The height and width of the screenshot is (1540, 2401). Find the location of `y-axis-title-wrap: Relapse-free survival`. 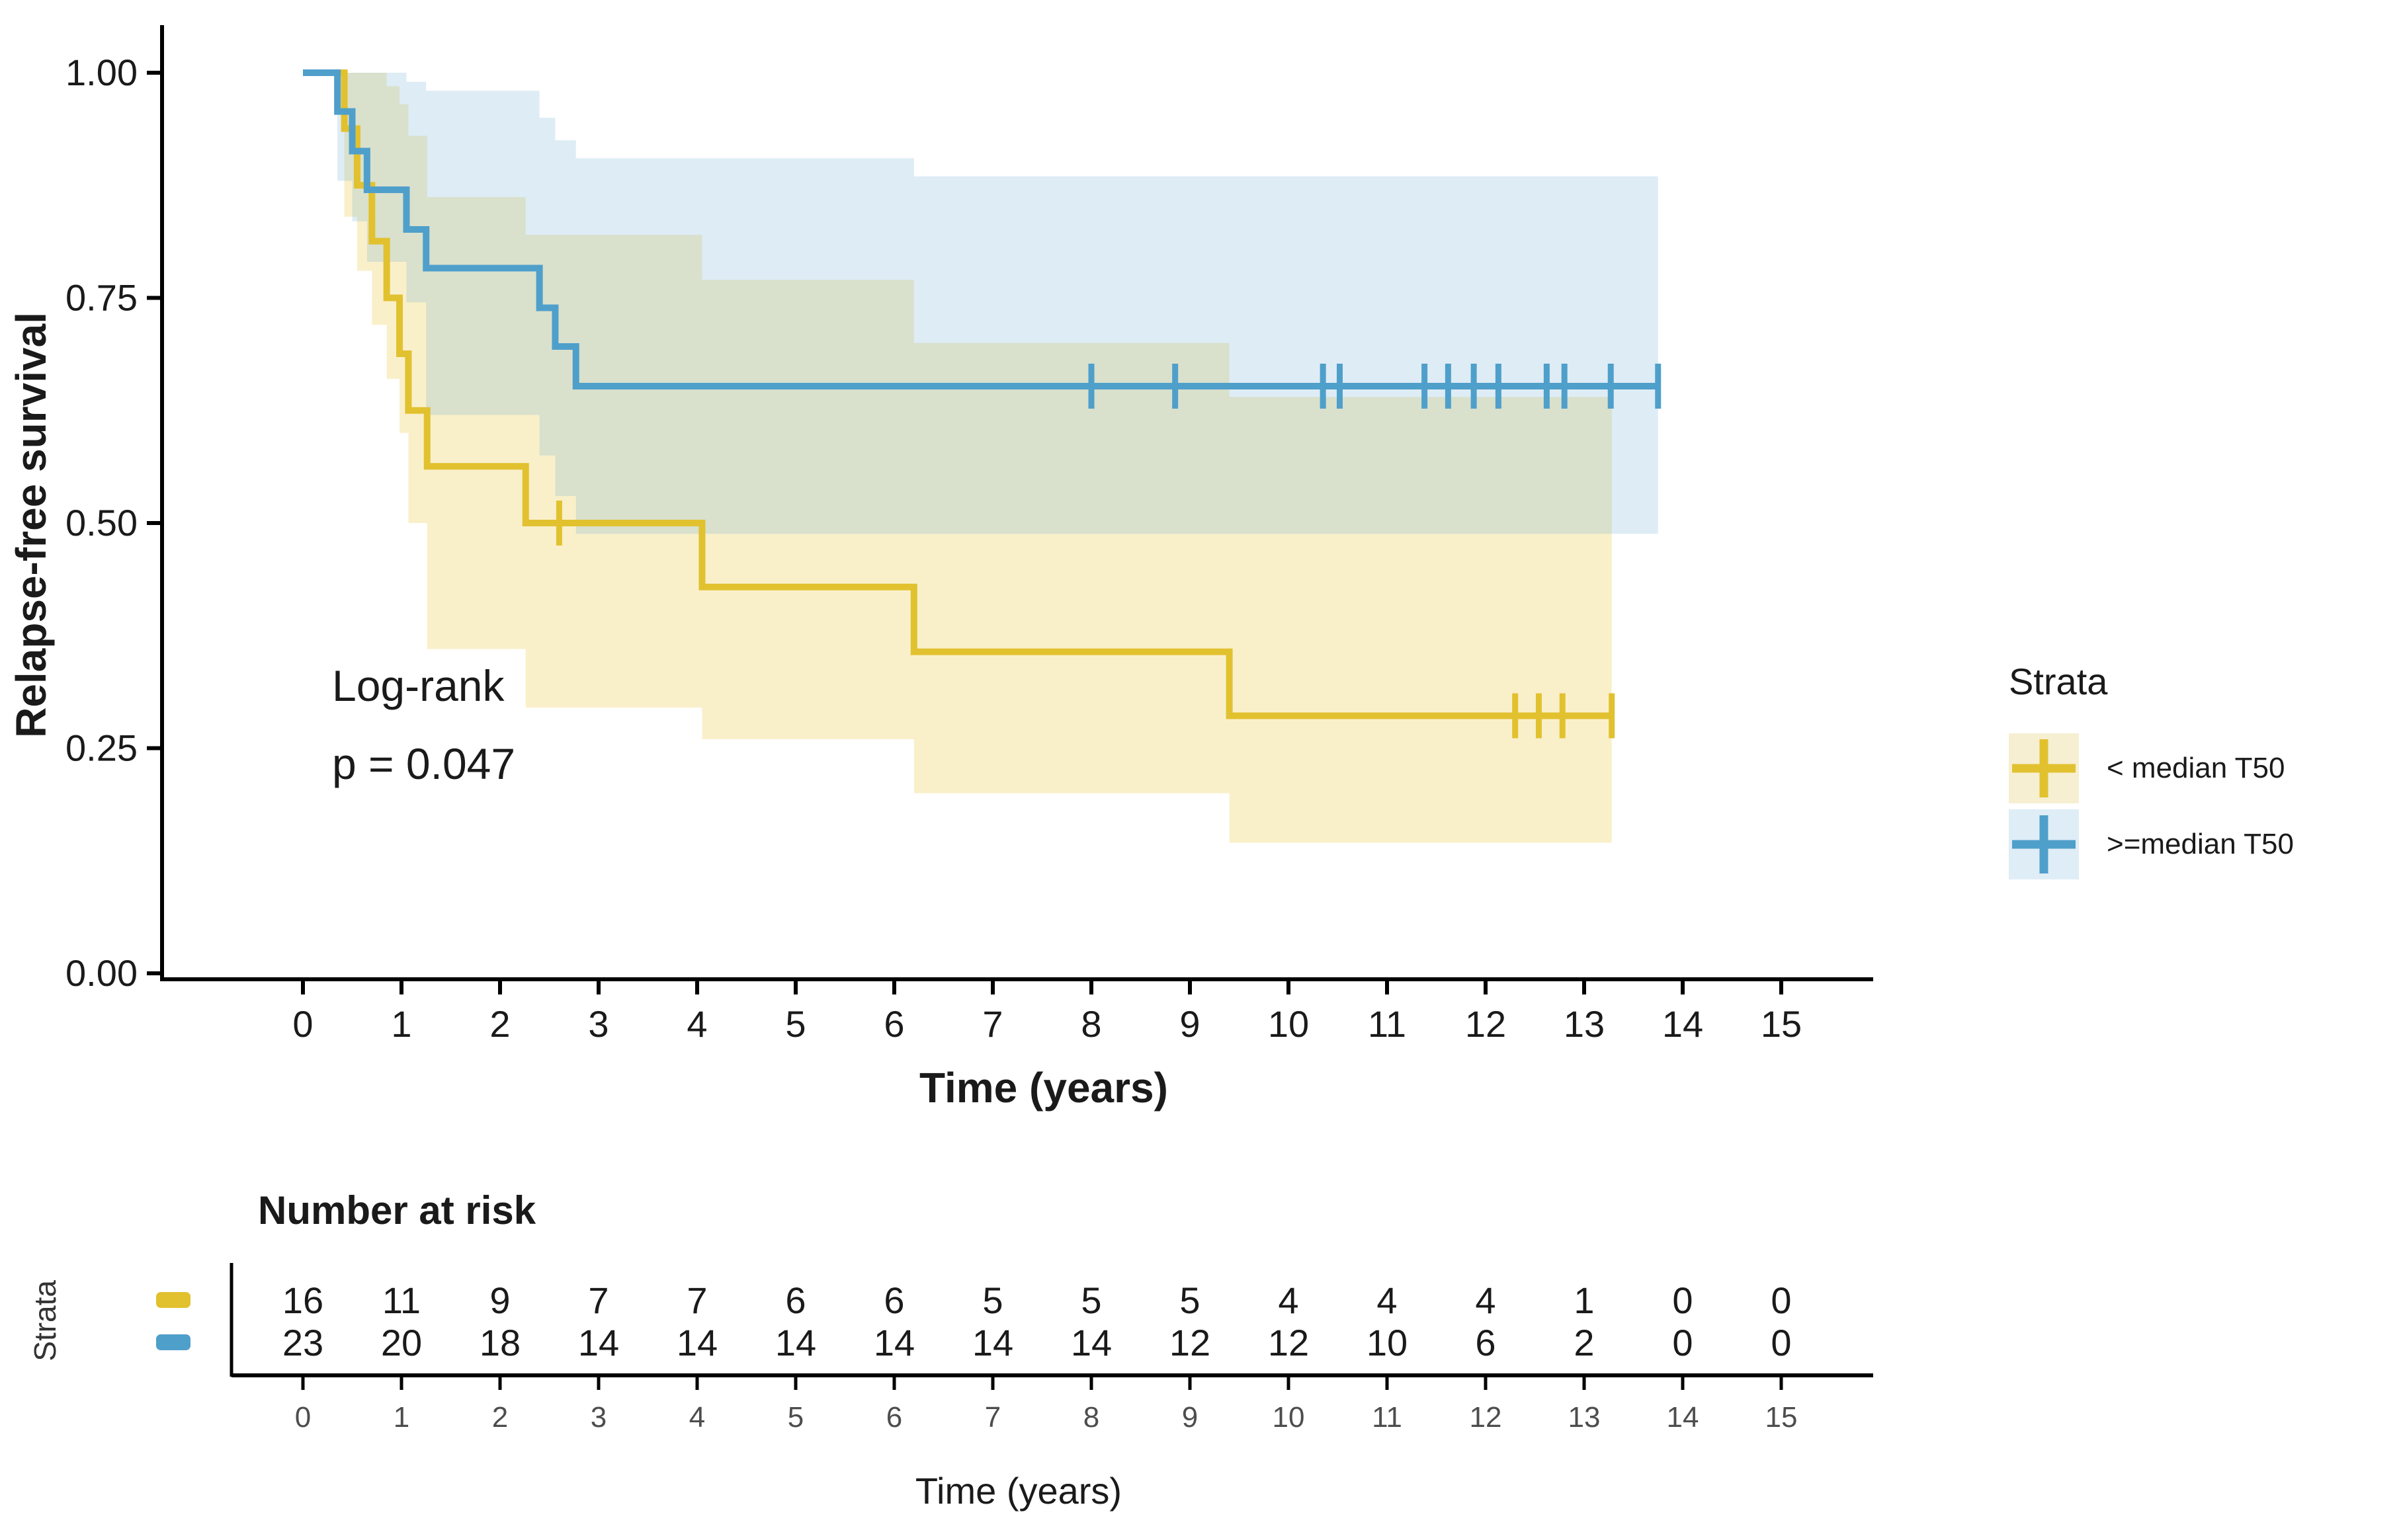

y-axis-title-wrap: Relapse-free survival is located at coordinates (31, 525).